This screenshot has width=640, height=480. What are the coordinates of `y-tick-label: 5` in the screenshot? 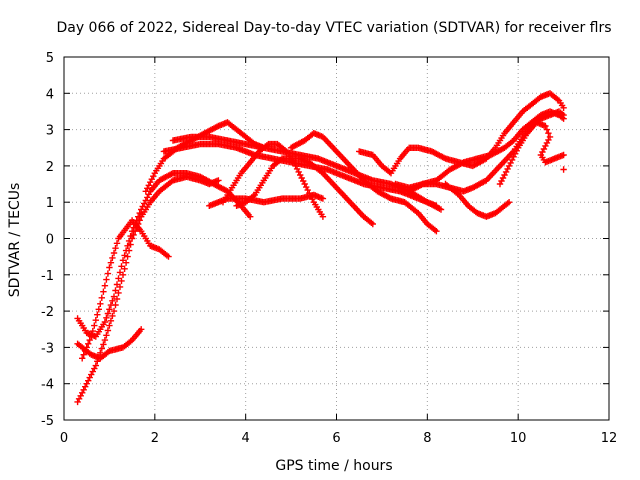 It's located at (50, 58).